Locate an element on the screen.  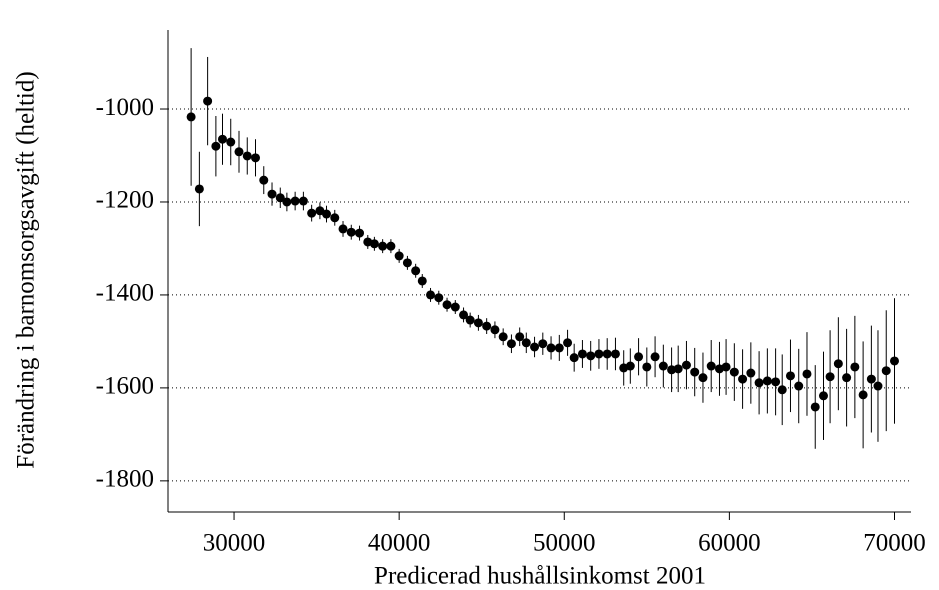
y-tick-label: -1000 is located at coordinates (125, 107).